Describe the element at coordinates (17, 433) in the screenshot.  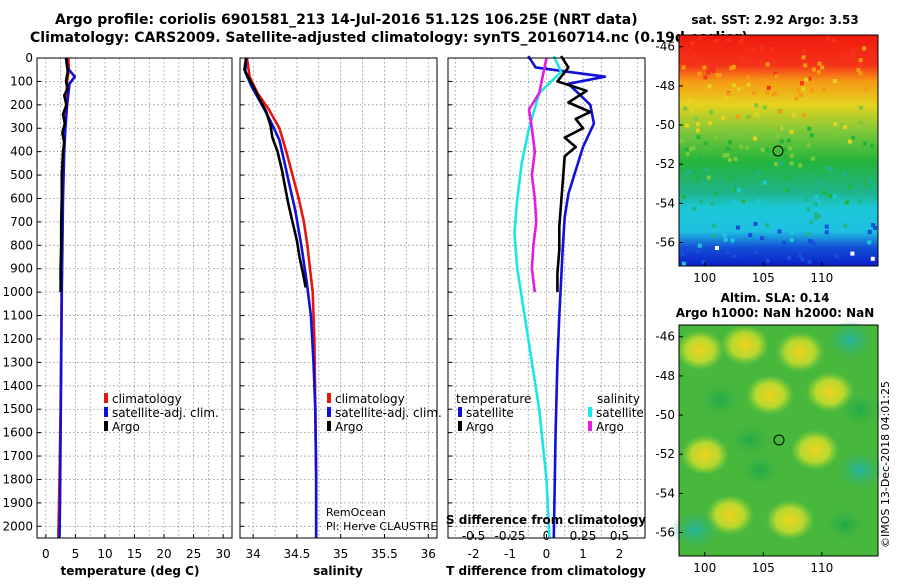
I see `y-tick-label: 1600` at that location.